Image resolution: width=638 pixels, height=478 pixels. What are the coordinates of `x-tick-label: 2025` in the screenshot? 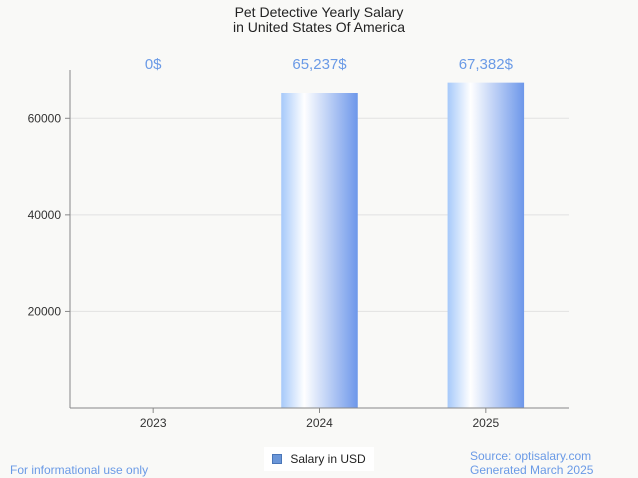 It's located at (485, 423).